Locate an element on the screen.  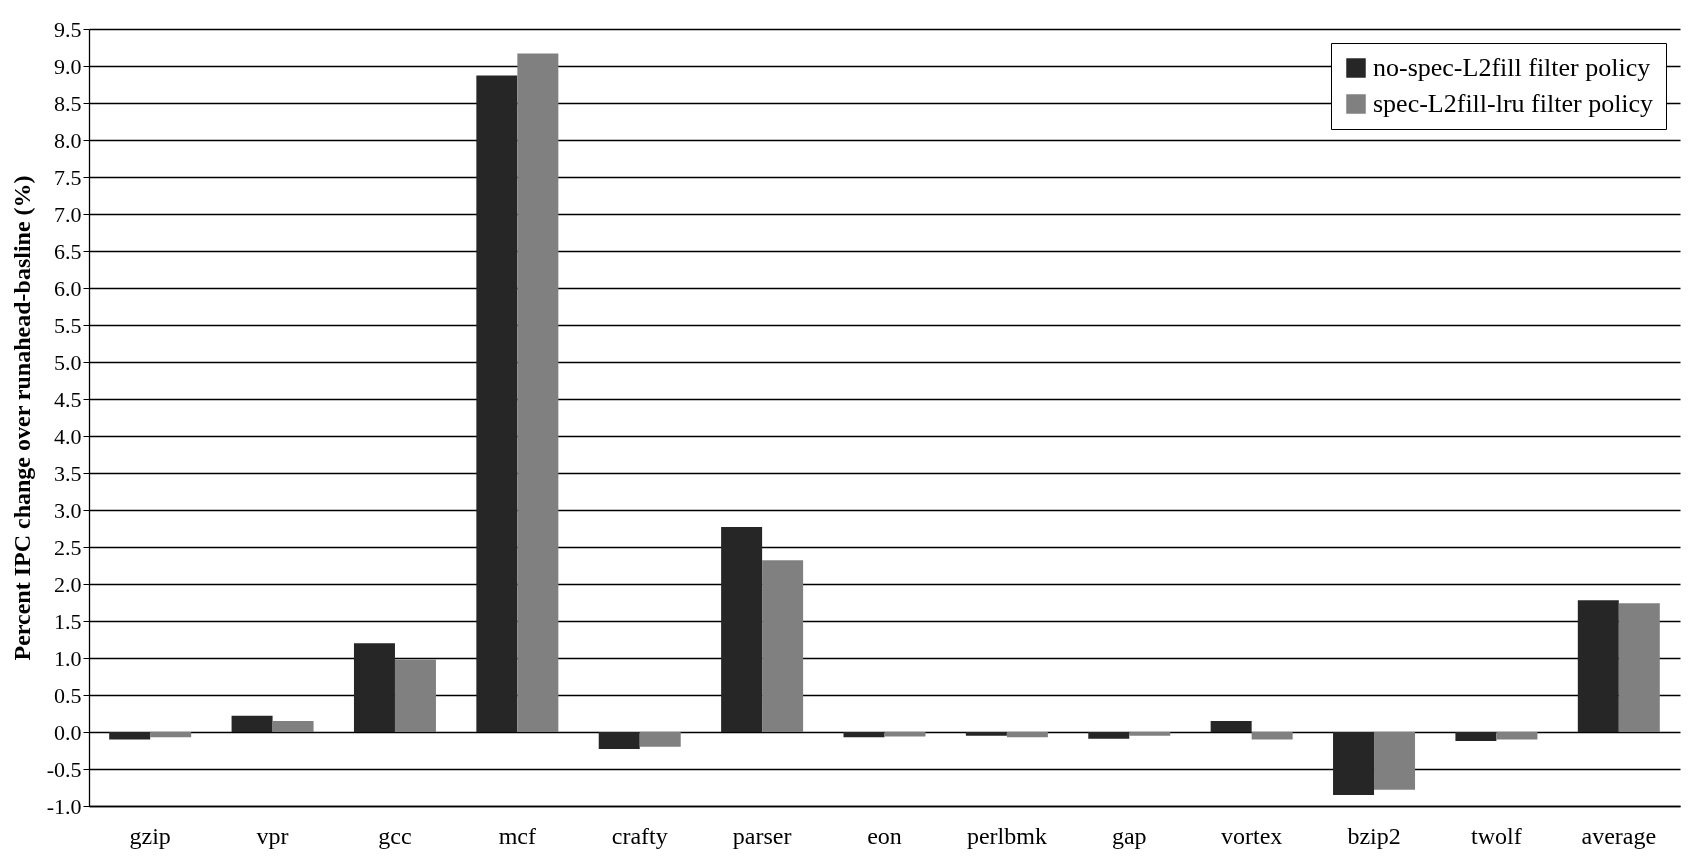
y-tick-label: 5.0 is located at coordinates (68, 362).